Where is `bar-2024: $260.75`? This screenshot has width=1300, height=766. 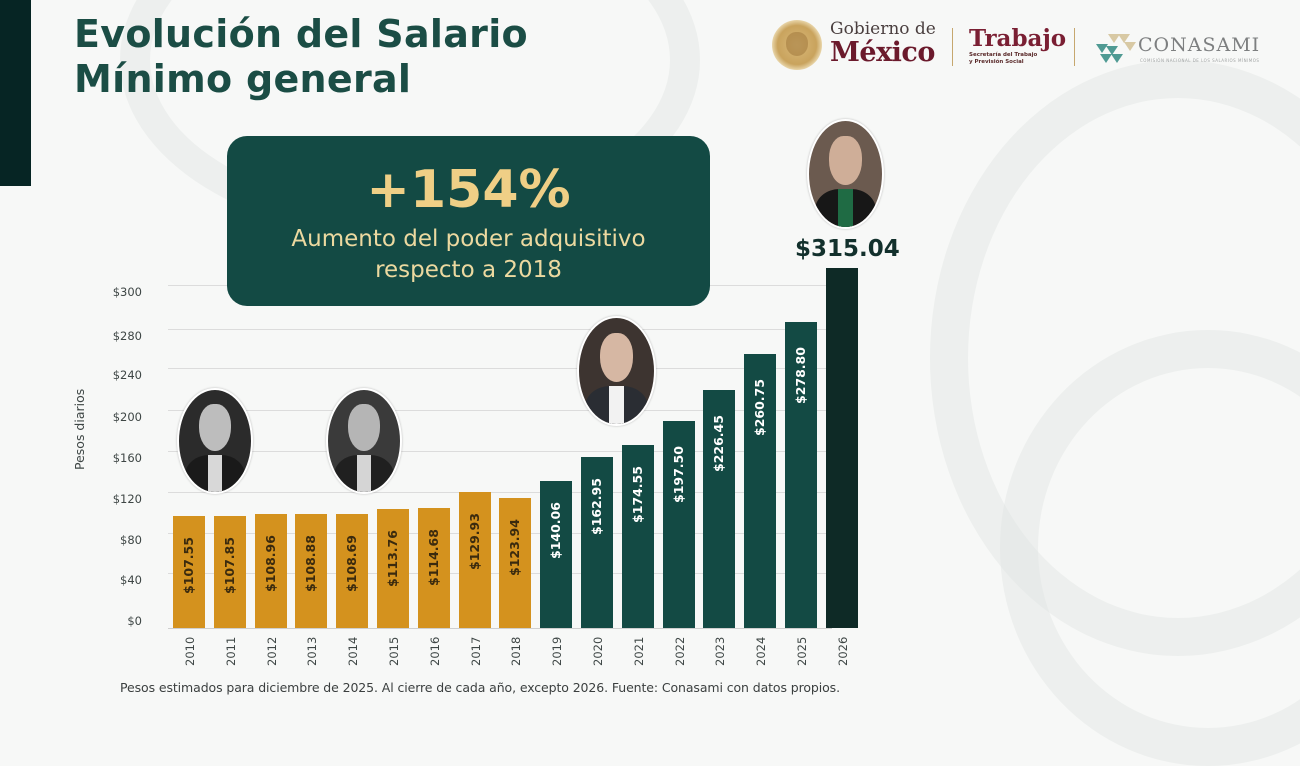
bar-2024: $260.75 is located at coordinates (760, 491).